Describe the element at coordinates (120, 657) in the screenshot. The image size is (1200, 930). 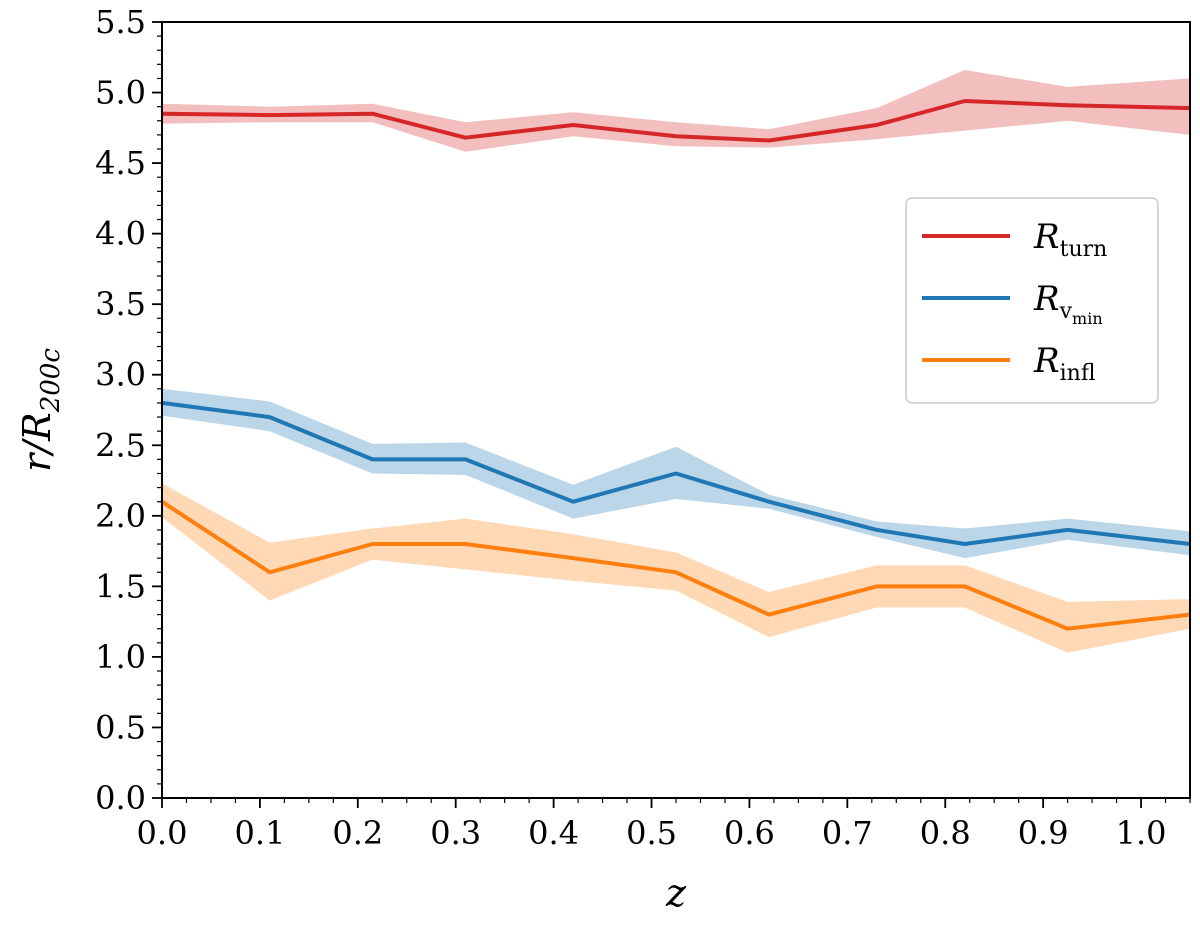
I see `y-tick-label: 1.0` at that location.